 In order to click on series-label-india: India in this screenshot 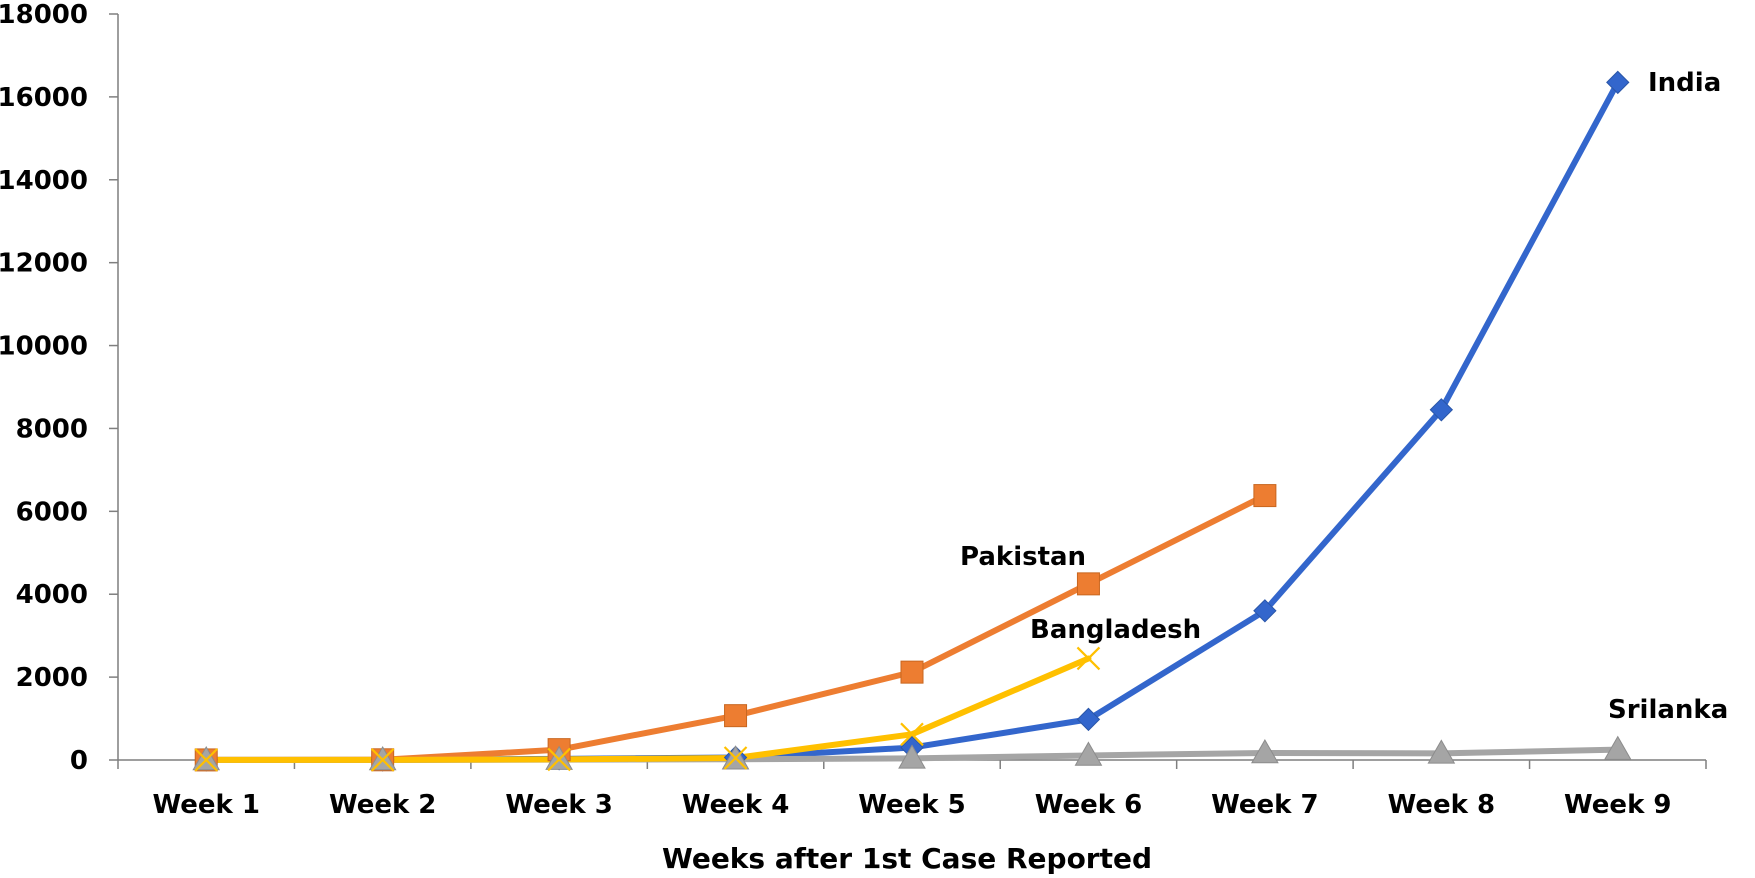, I will do `click(1684, 83)`.